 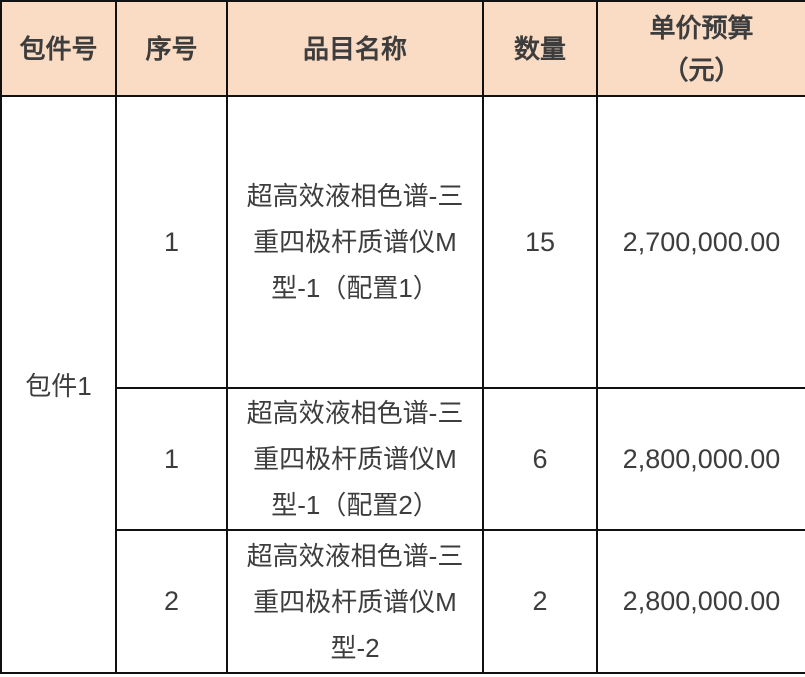 What do you see at coordinates (171, 48) in the screenshot?
I see `header-serial-number: 序号` at bounding box center [171, 48].